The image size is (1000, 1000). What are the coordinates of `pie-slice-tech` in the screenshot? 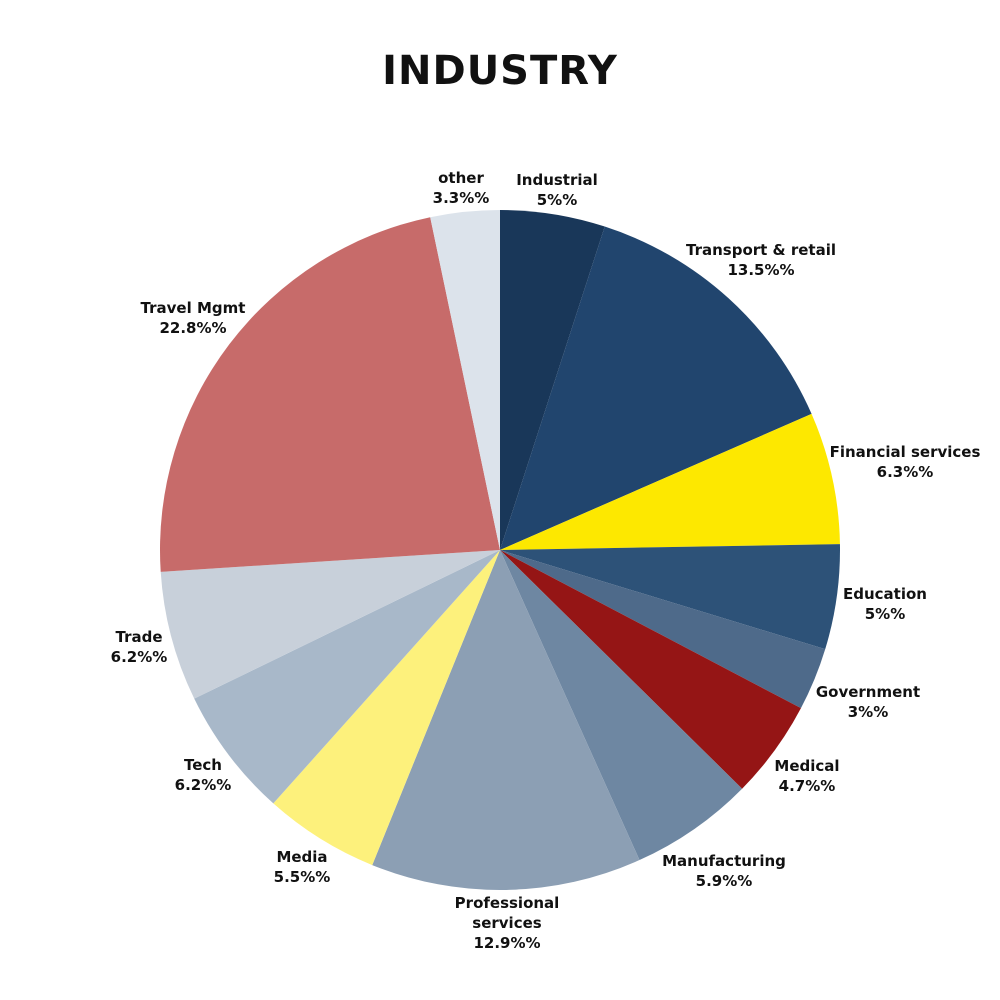 It's located at (347, 677).